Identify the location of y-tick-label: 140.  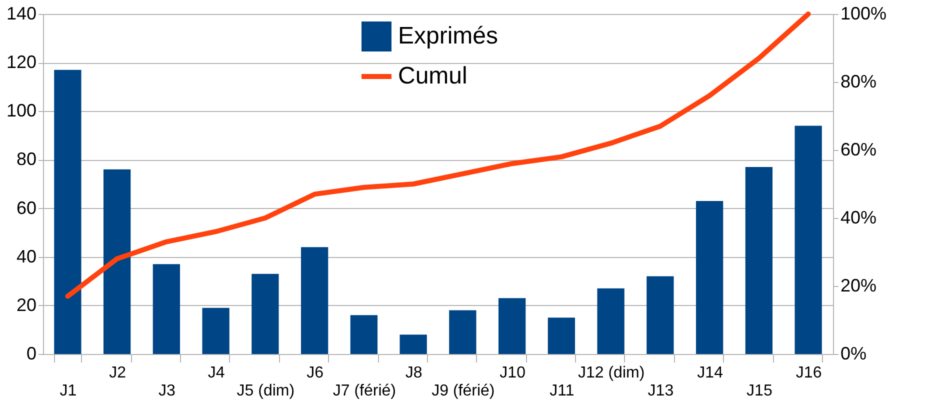
(21, 14).